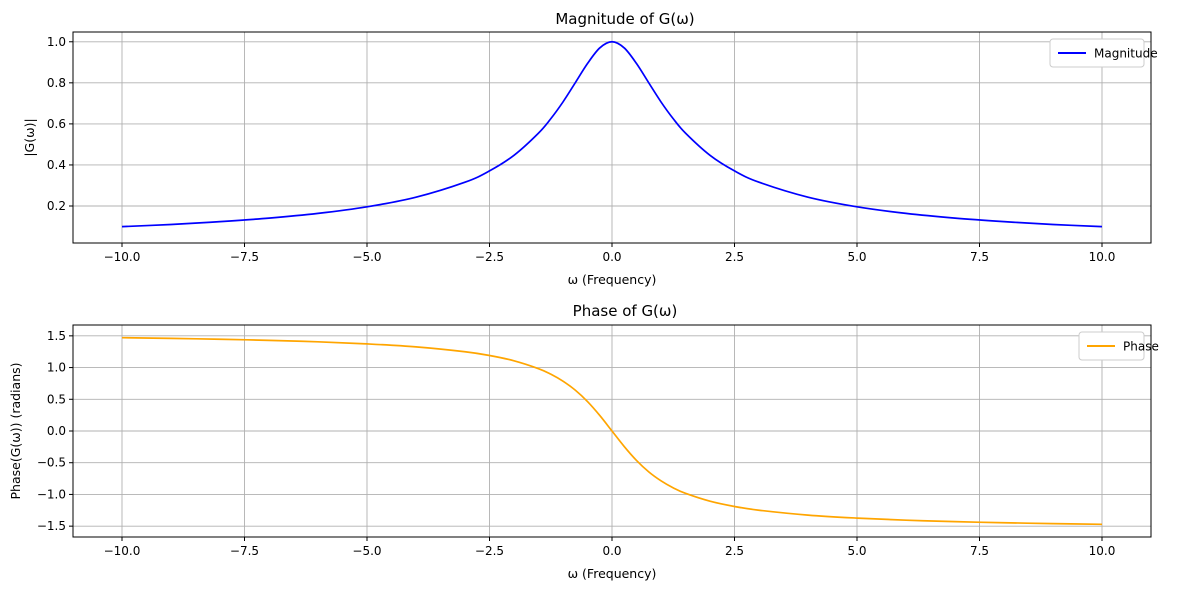 The image size is (1190, 590). What do you see at coordinates (734, 551) in the screenshot?
I see `phase-x-tick-label: 2.5` at bounding box center [734, 551].